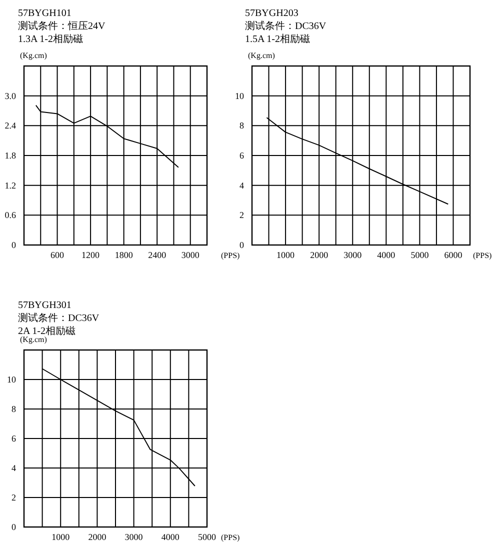  What do you see at coordinates (10, 155) in the screenshot?
I see `ytick: 1.8` at bounding box center [10, 155].